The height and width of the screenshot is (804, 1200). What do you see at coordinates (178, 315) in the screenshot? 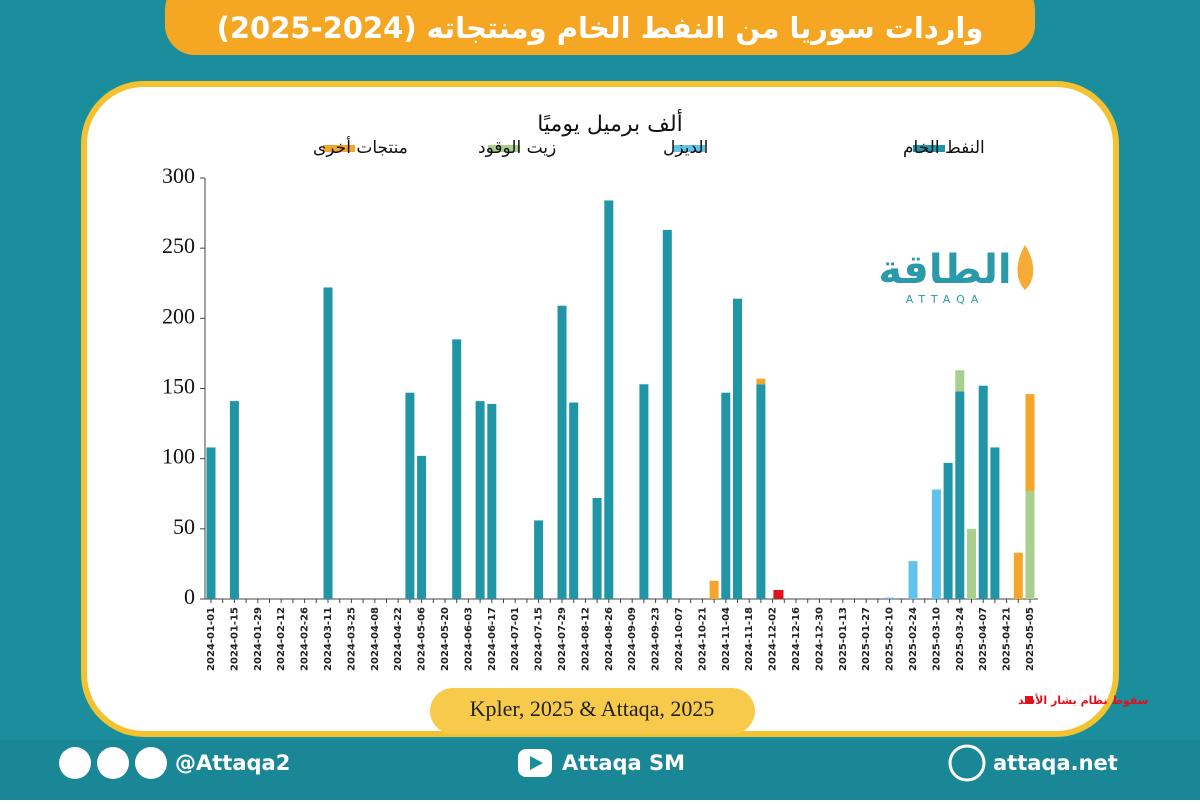
I see `y-tick-label: 200` at bounding box center [178, 315].